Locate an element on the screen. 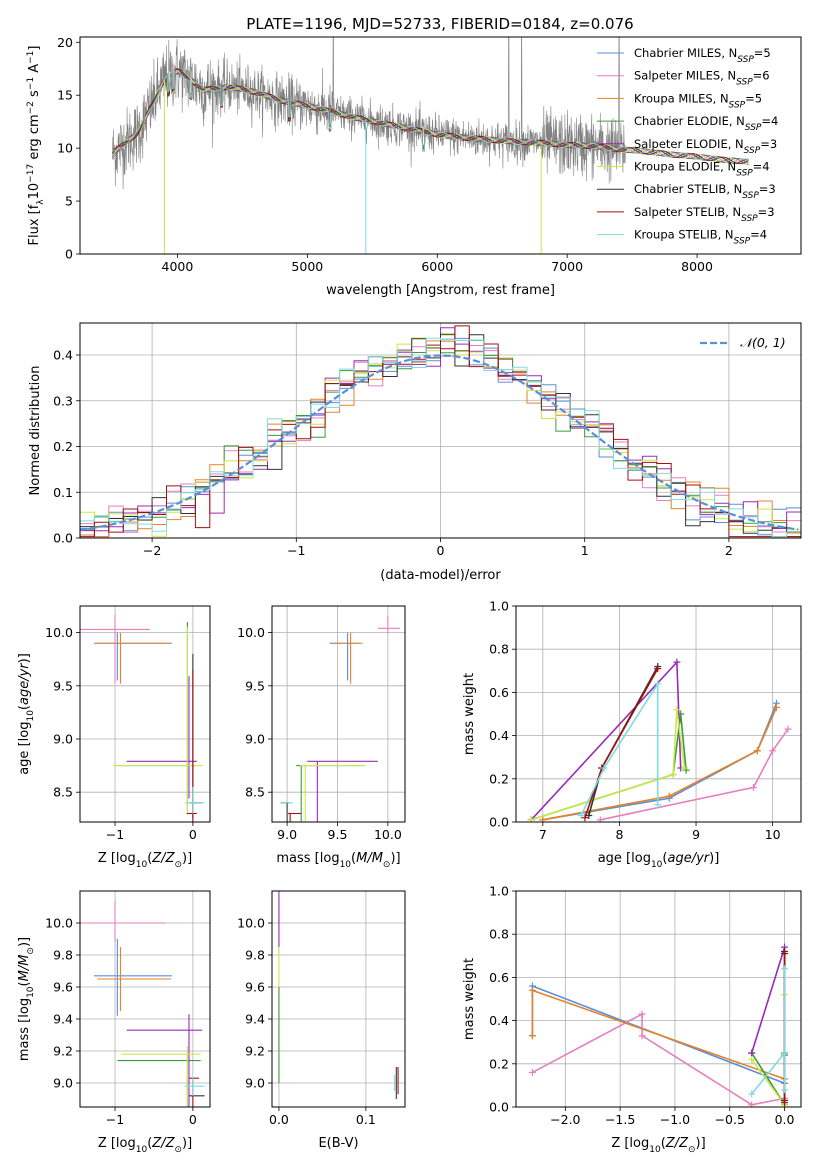  weight_vs_age-ytick-label: 1.0 is located at coordinates (499, 606).